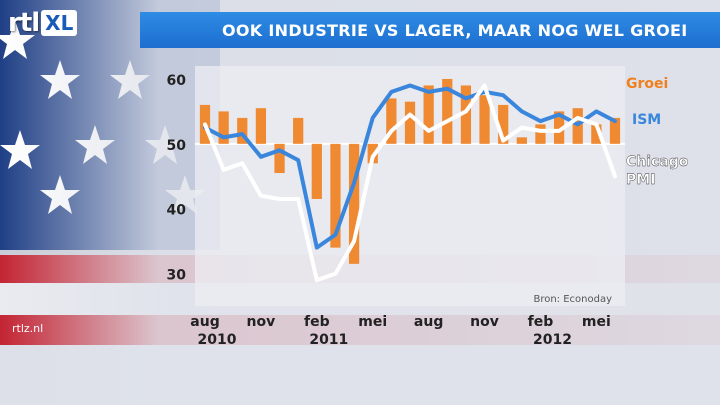  What do you see at coordinates (59, 23) in the screenshot?
I see `logo-xl-badge: XL` at bounding box center [59, 23].